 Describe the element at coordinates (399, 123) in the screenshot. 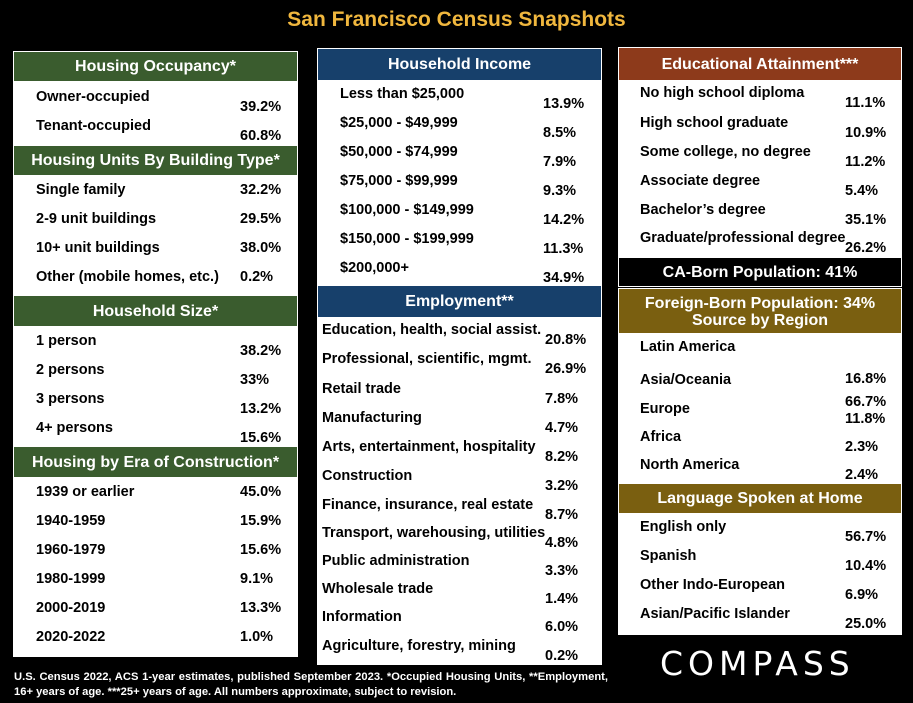

I see `row-label: $25,000 - $49,999` at that location.